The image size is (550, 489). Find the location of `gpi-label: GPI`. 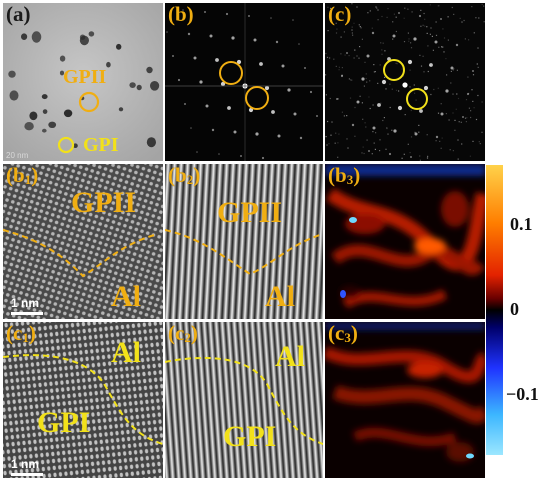

gpi-label: GPI is located at coordinates (101, 145).